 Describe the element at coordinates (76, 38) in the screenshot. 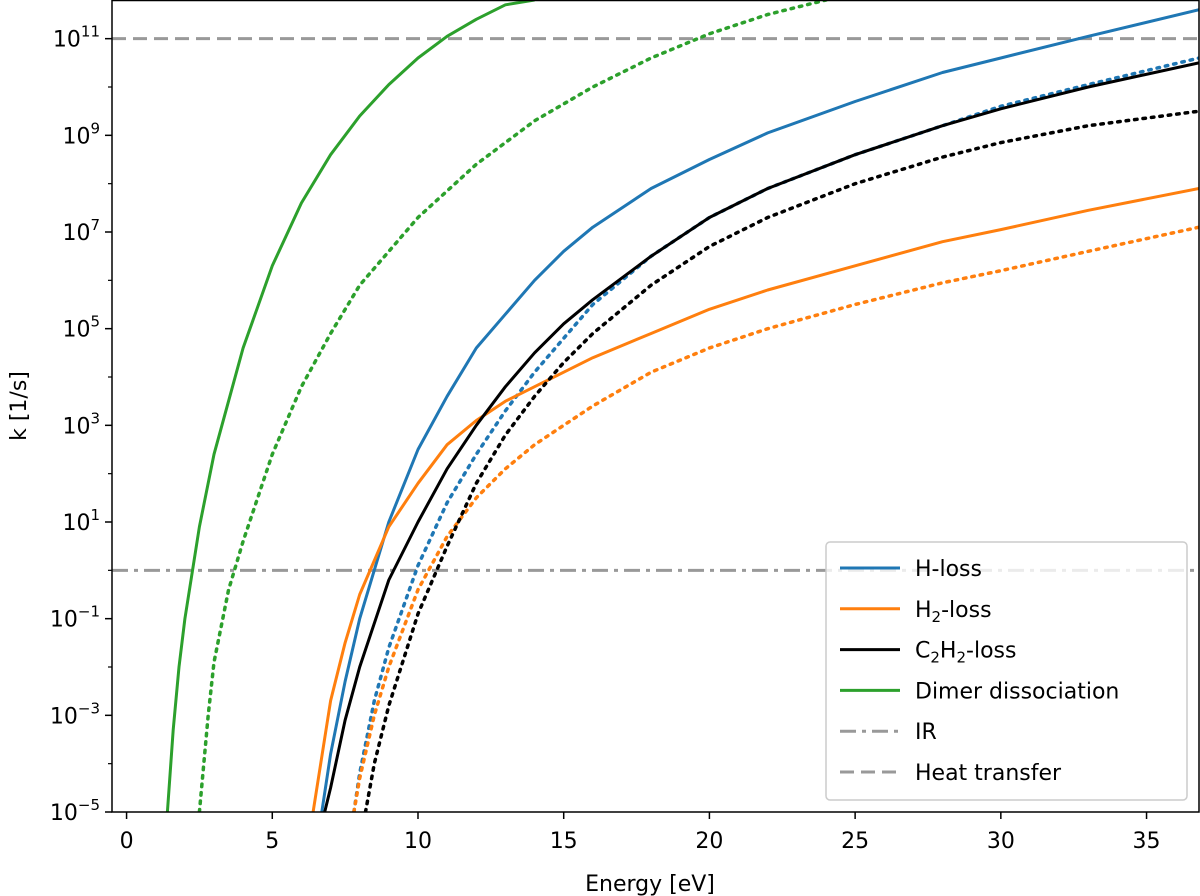

I see `y-tick-label: 10¹¹` at that location.